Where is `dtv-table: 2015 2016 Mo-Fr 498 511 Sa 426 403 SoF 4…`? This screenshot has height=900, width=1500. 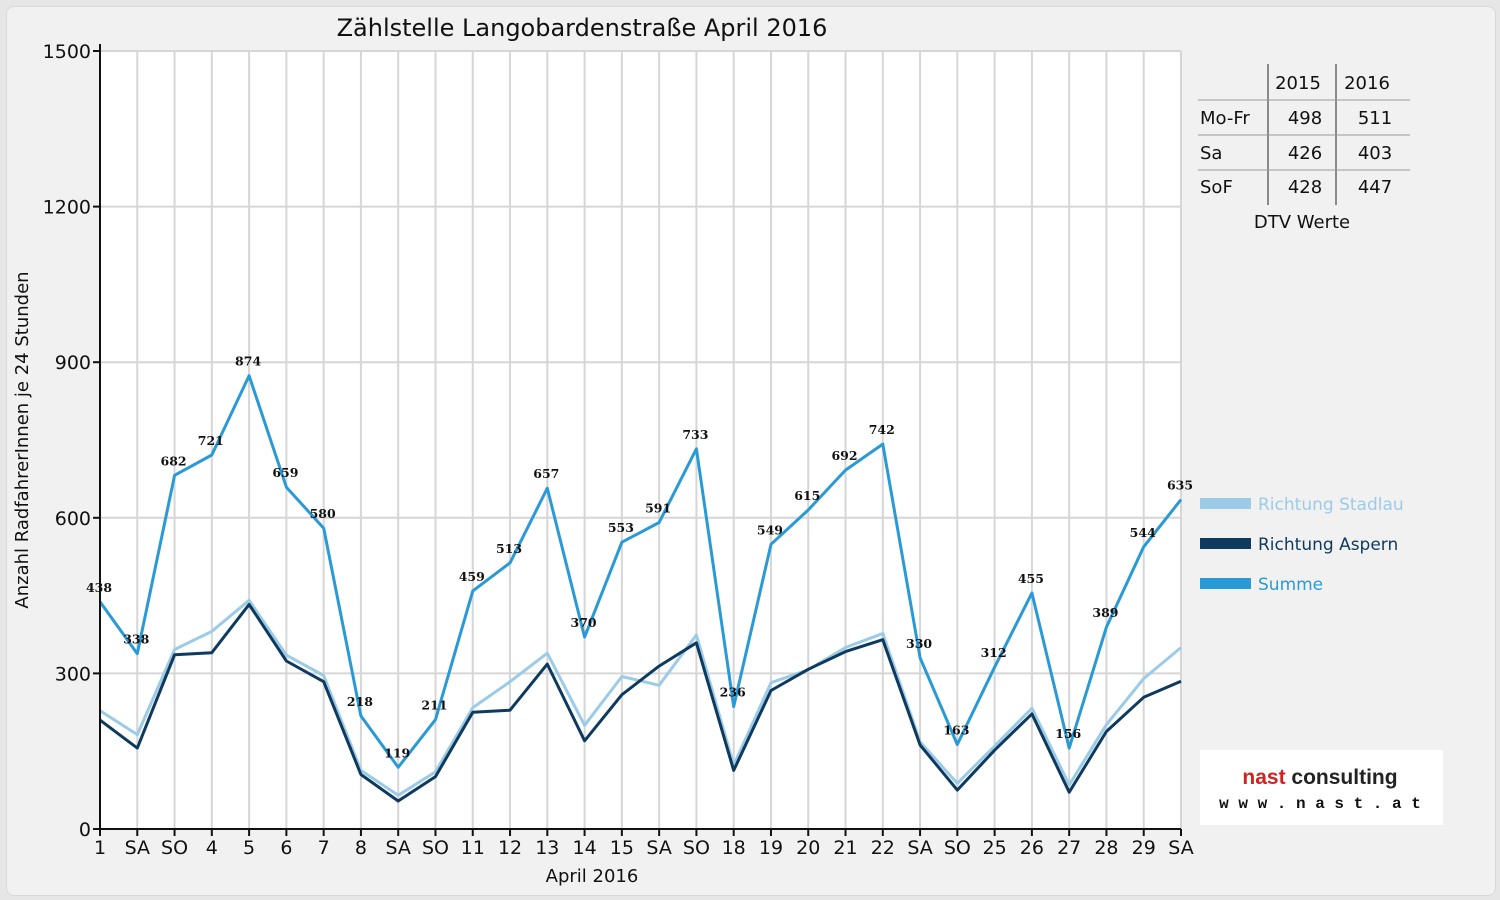 dtv-table: 2015 2016 Mo-Fr 498 511 Sa 426 403 SoF 4… is located at coordinates (1304, 148).